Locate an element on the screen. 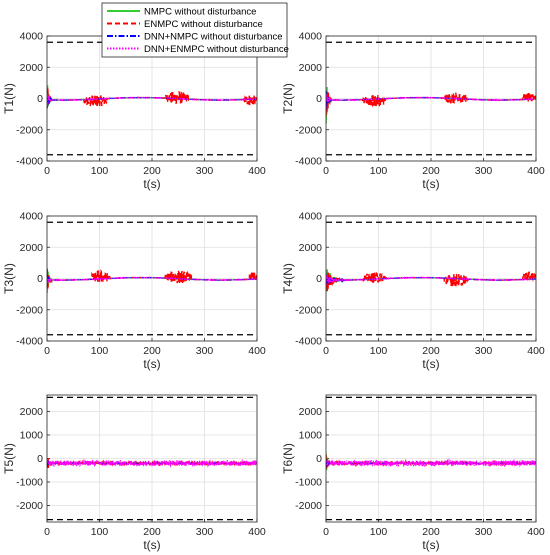 This screenshot has height=555, width=550. legend-label: NMPC without disturbance is located at coordinates (200, 12).